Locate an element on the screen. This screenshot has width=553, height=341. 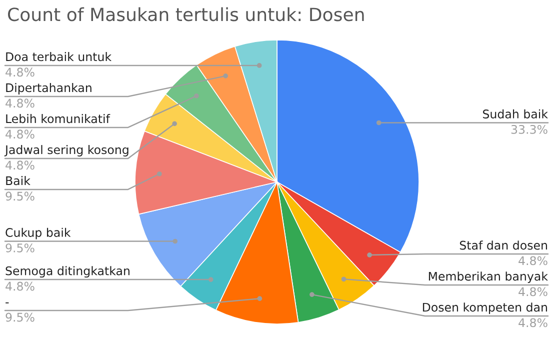
slice-label: Dosen kompeten dan is located at coordinates (484, 308).